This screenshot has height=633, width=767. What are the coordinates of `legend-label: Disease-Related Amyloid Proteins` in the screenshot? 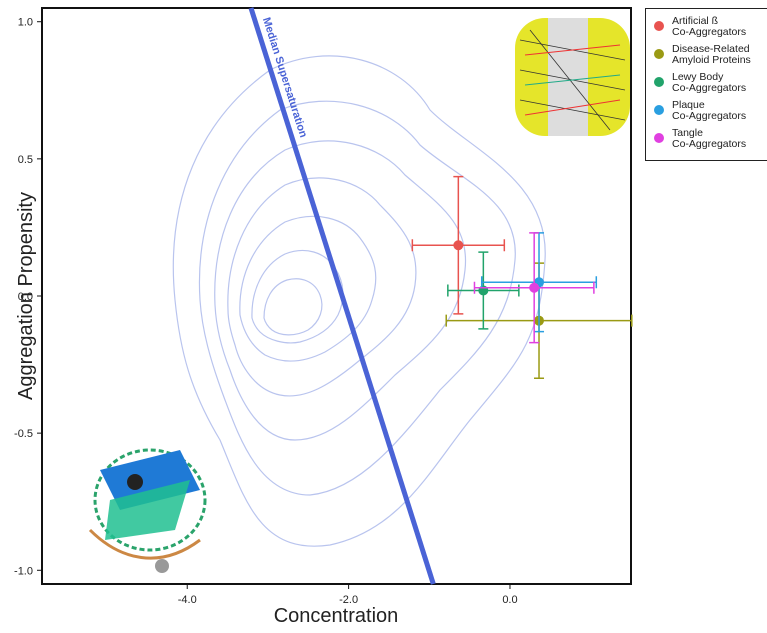 It's located at (711, 54).